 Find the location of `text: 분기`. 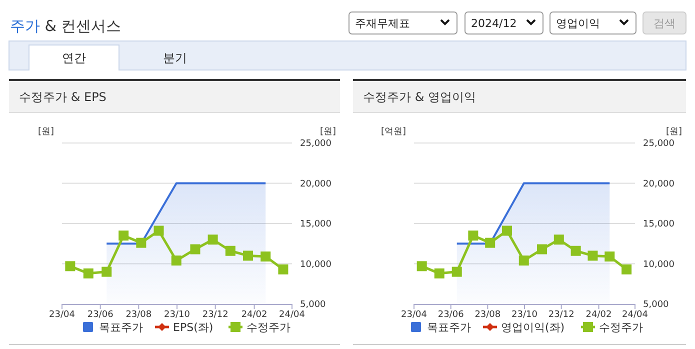

text: 분기 is located at coordinates (175, 58).